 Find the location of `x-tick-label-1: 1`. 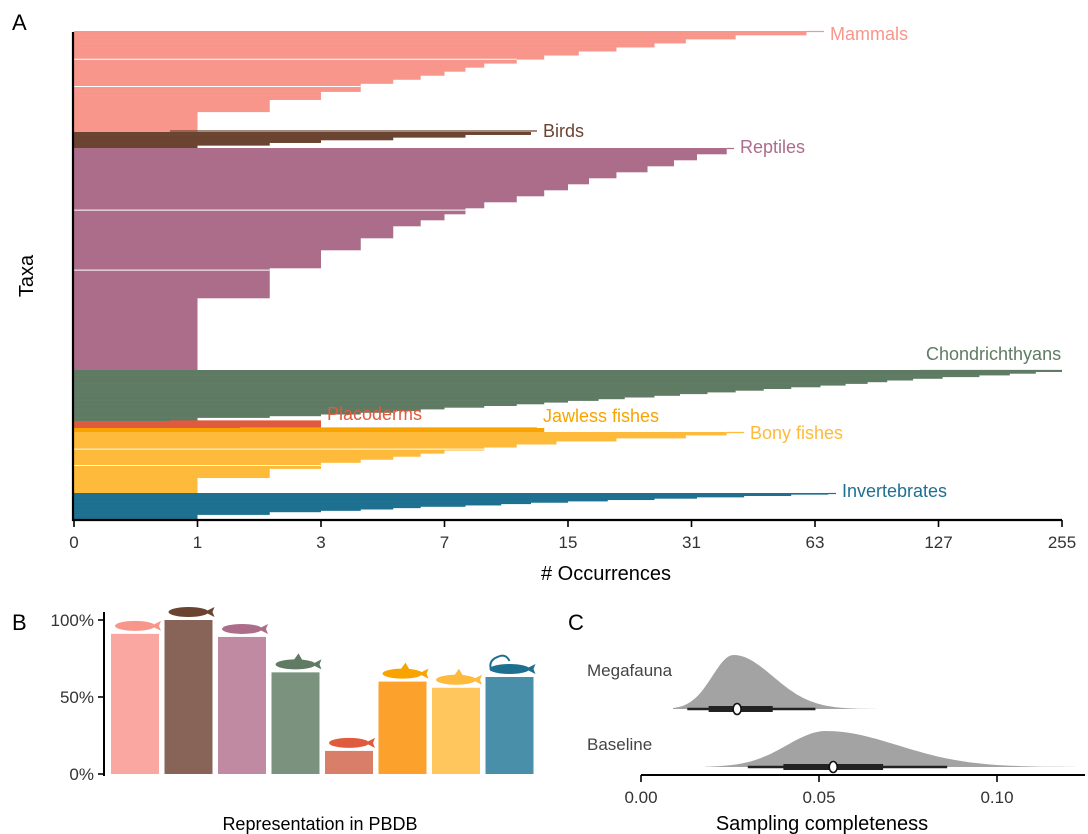

x-tick-label-1: 1 is located at coordinates (197, 542).